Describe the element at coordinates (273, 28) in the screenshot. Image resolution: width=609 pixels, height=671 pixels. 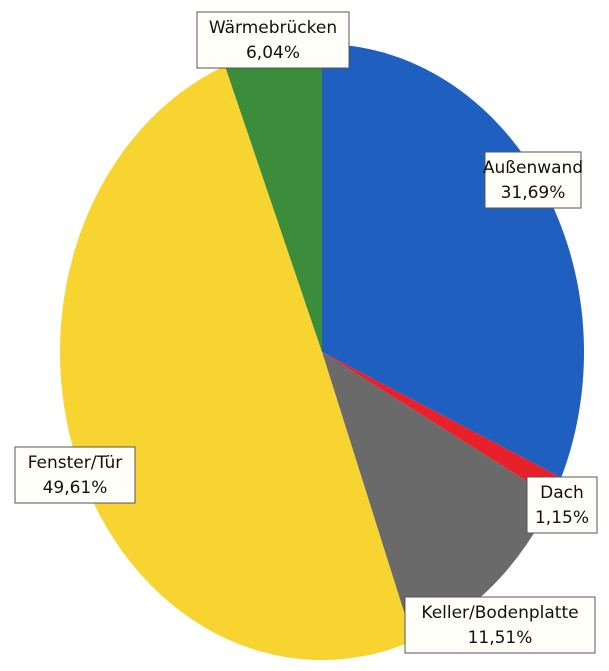
I see `slice-label: Wärmebrücken` at that location.